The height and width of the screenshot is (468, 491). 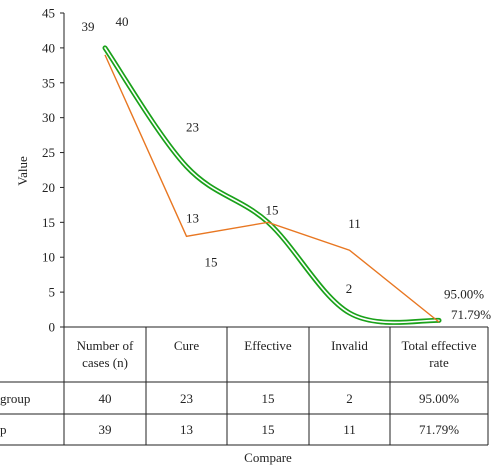 What do you see at coordinates (464, 293) in the screenshot?
I see `data-label: 95.00%` at bounding box center [464, 293].